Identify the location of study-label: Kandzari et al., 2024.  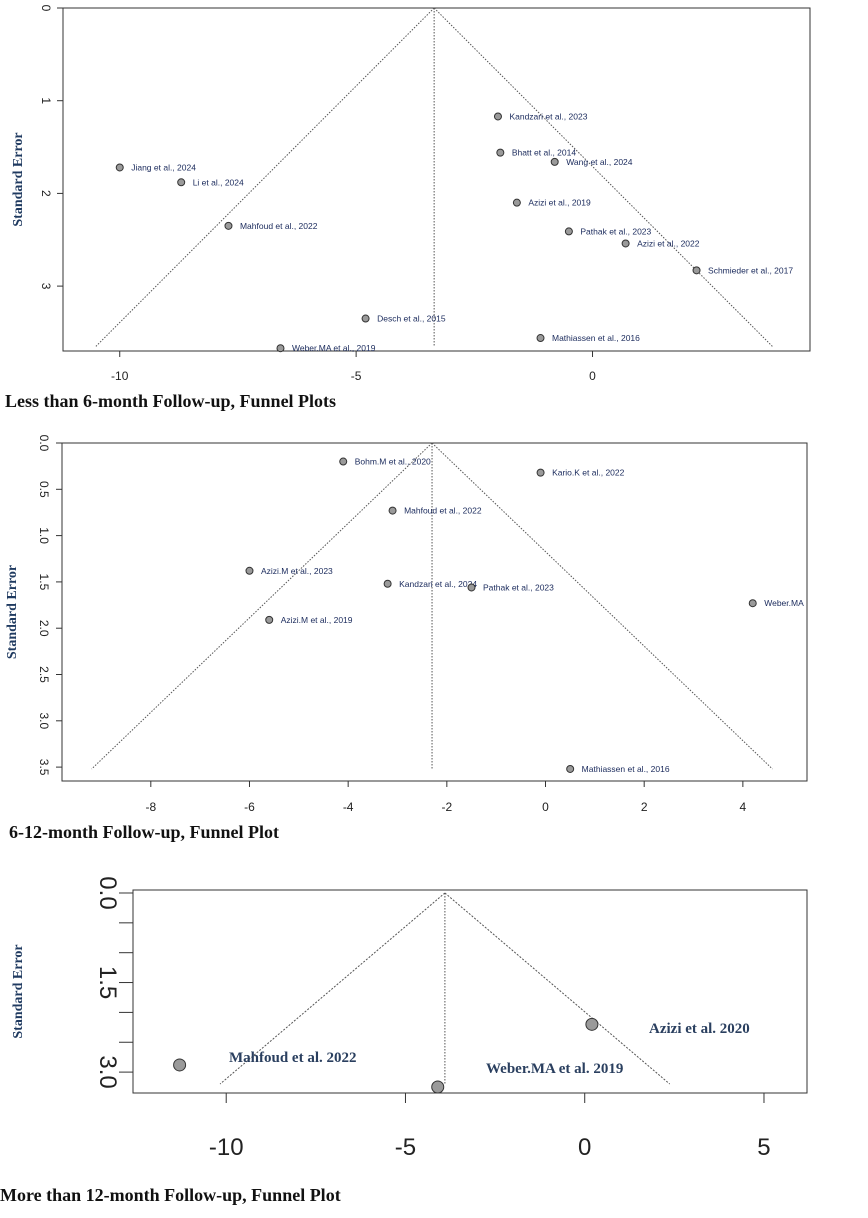
(438, 584).